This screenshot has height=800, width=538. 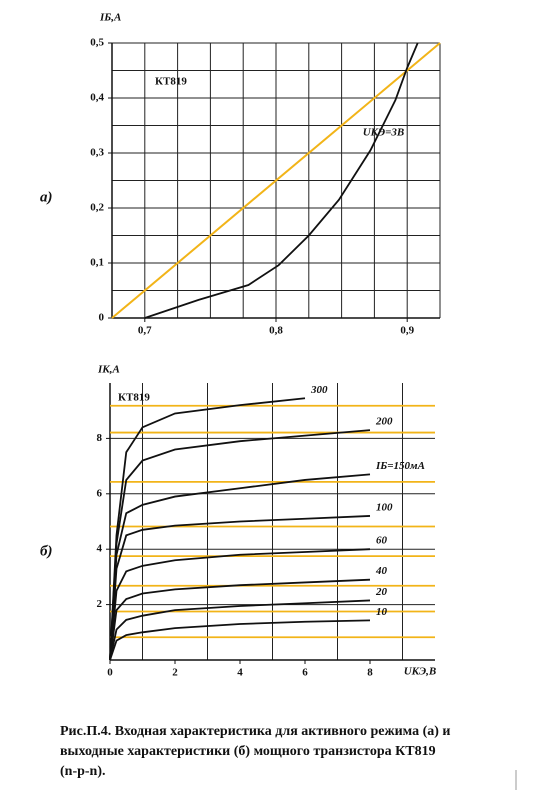 What do you see at coordinates (381, 592) in the screenshot?
I see `series-label: 20` at bounding box center [381, 592].